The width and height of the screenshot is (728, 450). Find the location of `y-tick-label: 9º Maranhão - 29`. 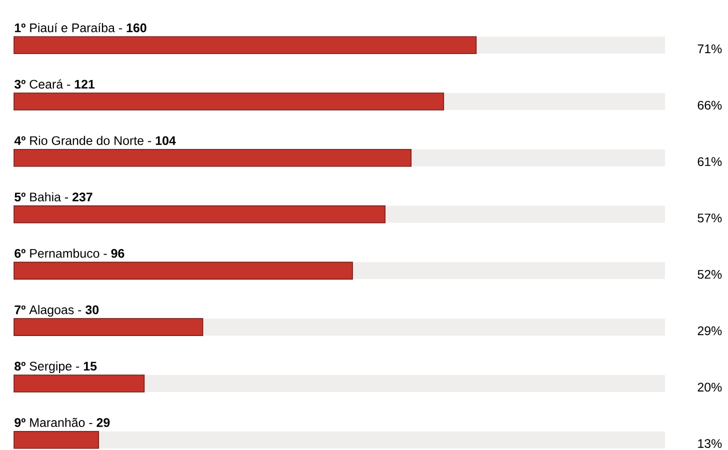

y-tick-label: 9º Maranhão - 29 is located at coordinates (62, 422).